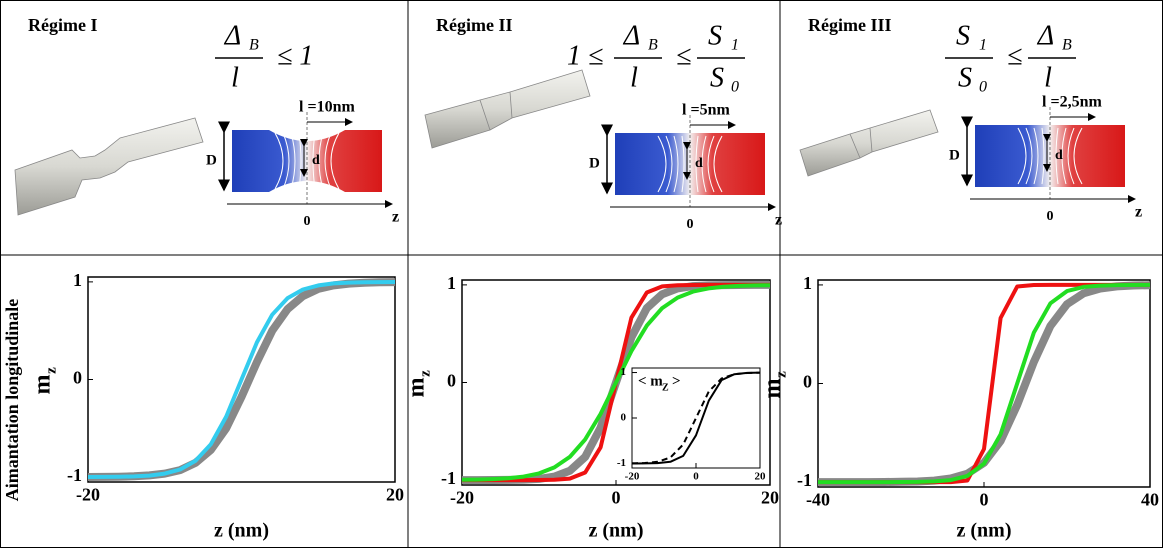  Describe the element at coordinates (585, 55) in the screenshot. I see `formula-text: 1 ≤` at that location.